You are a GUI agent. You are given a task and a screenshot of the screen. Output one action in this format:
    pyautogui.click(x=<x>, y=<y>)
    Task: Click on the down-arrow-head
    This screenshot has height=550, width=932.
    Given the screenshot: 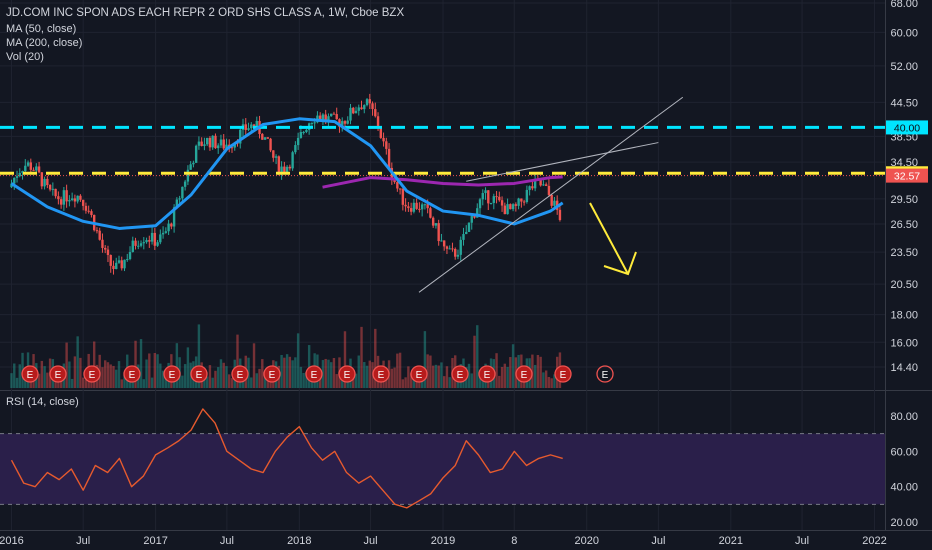 What is the action you would take?
    pyautogui.click(x=620, y=263)
    